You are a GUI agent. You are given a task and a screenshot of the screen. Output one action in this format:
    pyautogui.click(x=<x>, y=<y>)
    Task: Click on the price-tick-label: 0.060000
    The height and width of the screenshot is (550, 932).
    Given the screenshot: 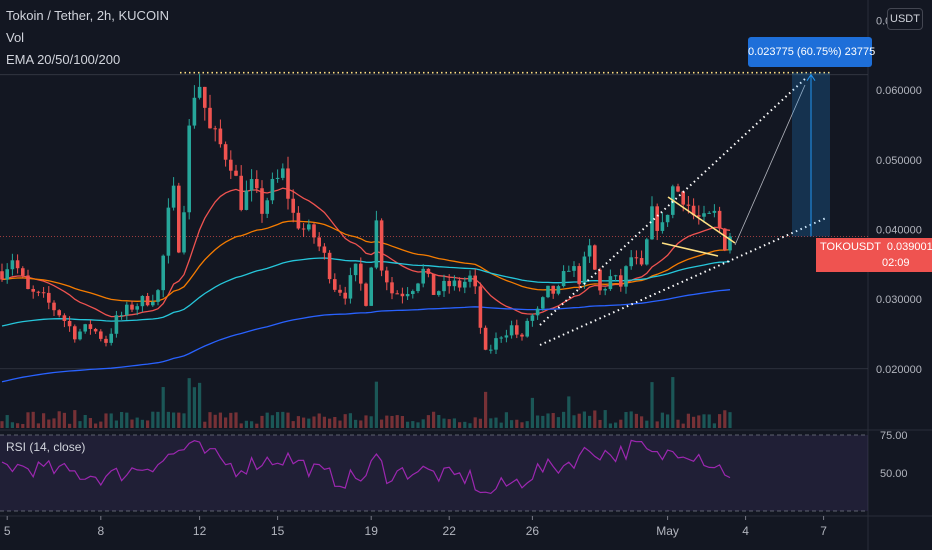 What is the action you would take?
    pyautogui.click(x=899, y=91)
    